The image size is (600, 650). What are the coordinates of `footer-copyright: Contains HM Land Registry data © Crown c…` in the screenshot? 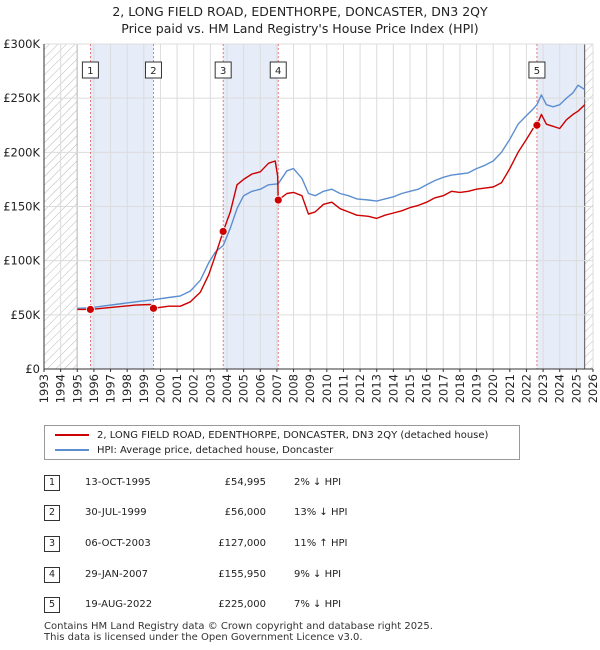 It's located at (238, 626).